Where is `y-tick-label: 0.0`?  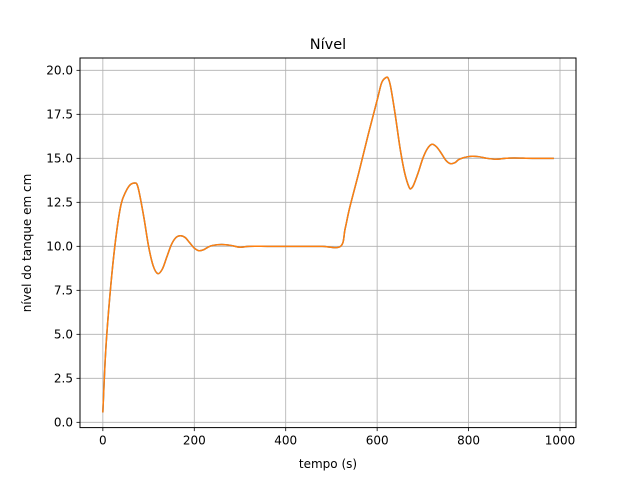
y-tick-label: 0.0 is located at coordinates (63, 423).